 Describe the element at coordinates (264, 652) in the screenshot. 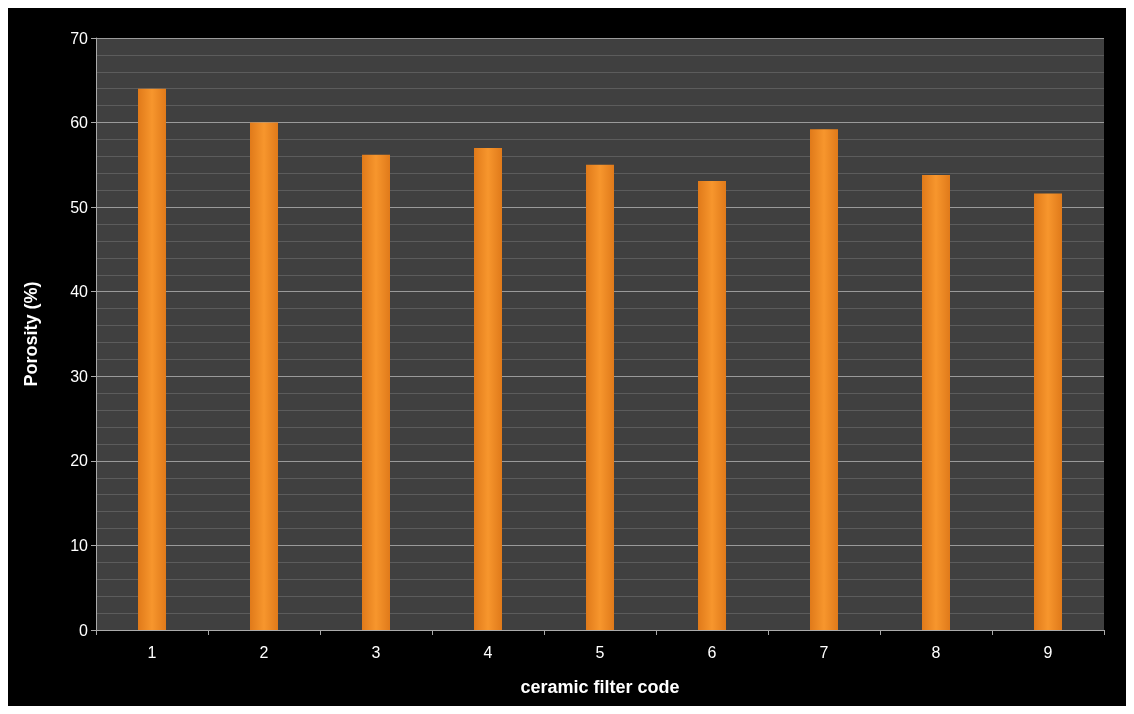

I see `x-tick-label: 2` at that location.